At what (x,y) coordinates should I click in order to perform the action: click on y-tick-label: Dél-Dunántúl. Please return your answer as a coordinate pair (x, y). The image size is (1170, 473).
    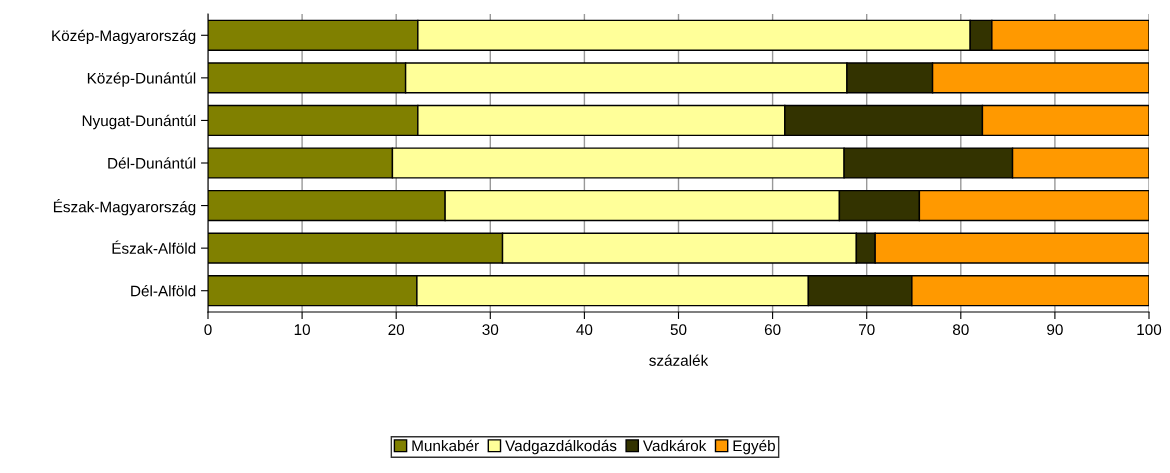
    Looking at the image, I should click on (152, 163).